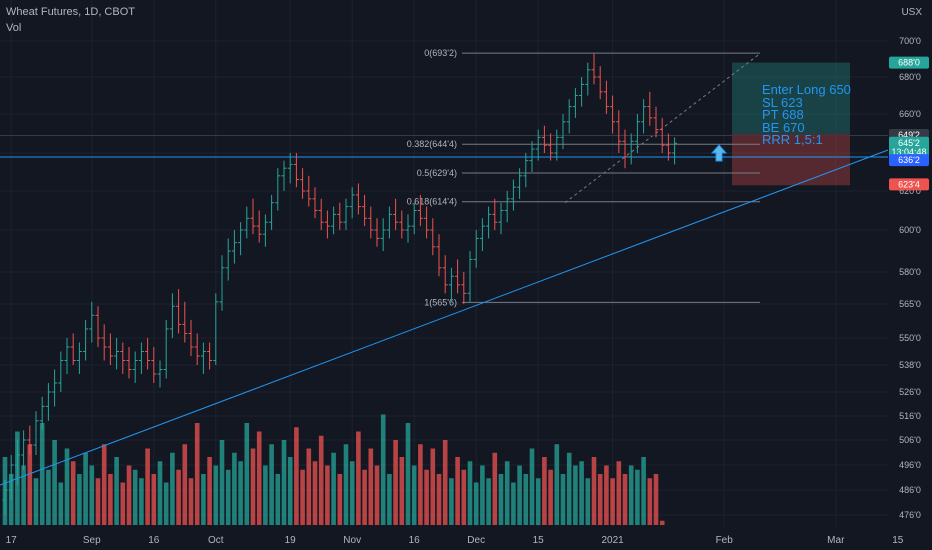 The height and width of the screenshot is (550, 932). What do you see at coordinates (909, 142) in the screenshot?
I see `price-label-bg` at bounding box center [909, 142].